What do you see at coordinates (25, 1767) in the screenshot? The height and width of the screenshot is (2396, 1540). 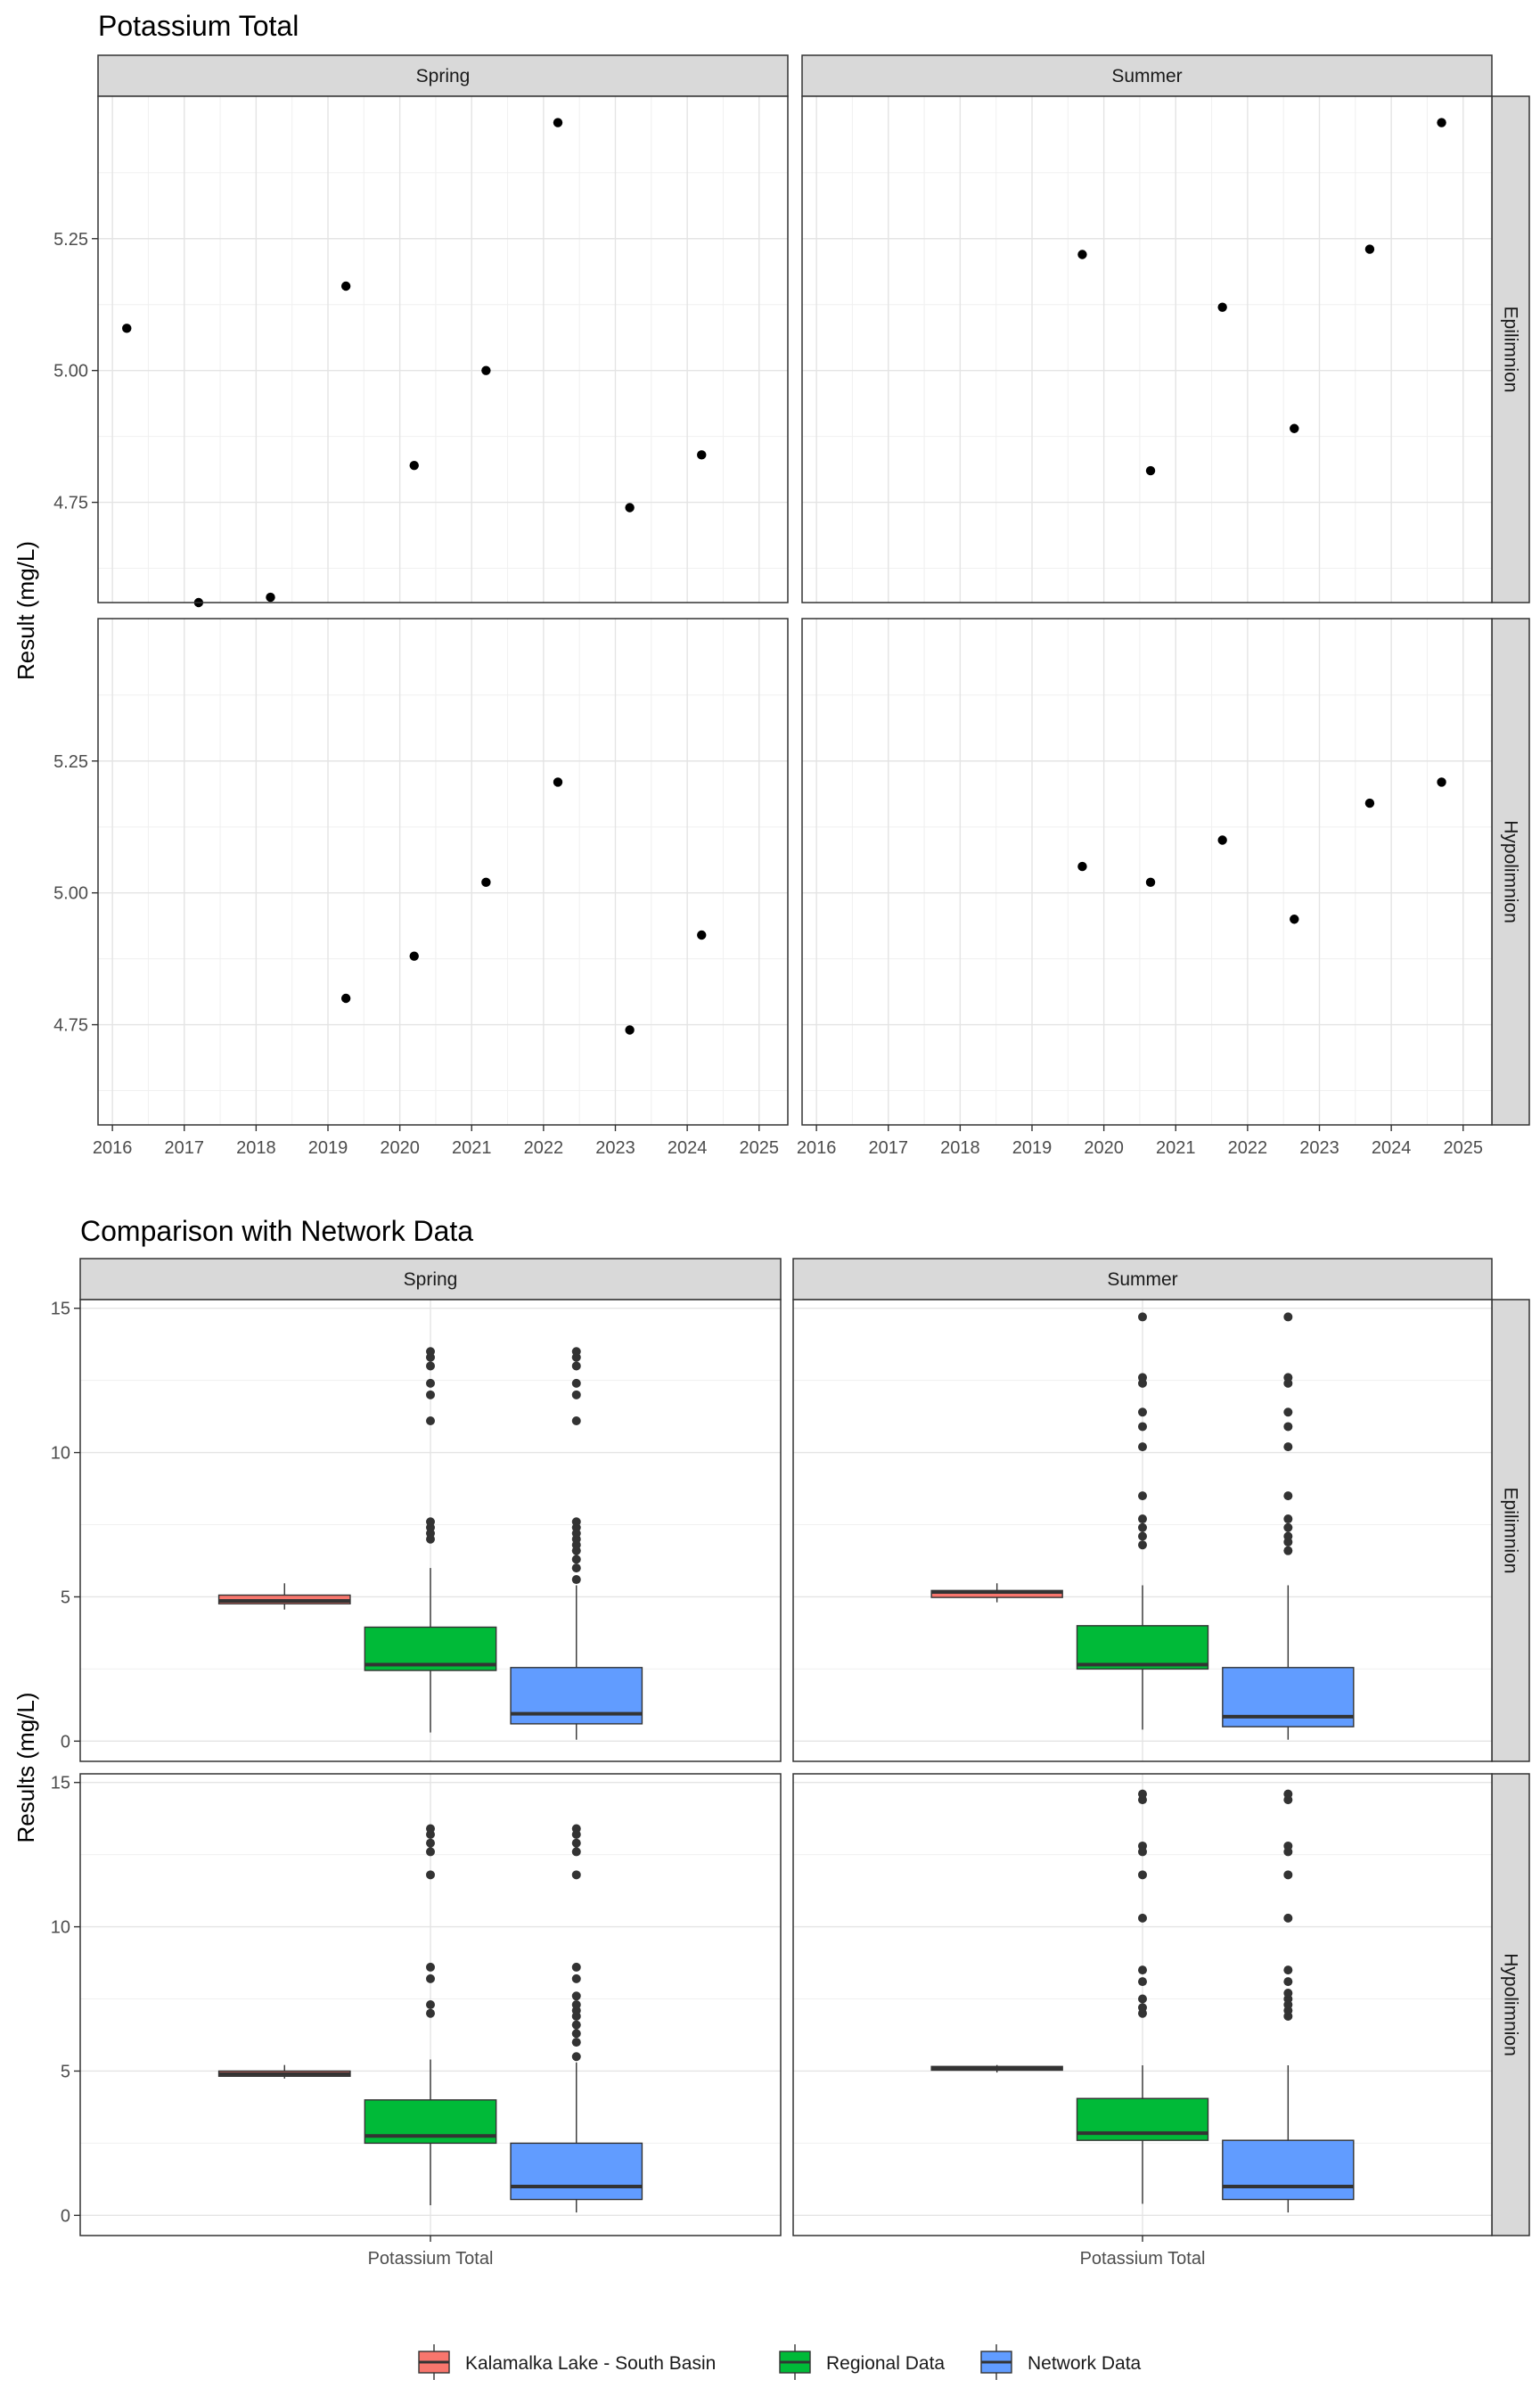 I see `y-axis-title: Results (mg/L)` at bounding box center [25, 1767].